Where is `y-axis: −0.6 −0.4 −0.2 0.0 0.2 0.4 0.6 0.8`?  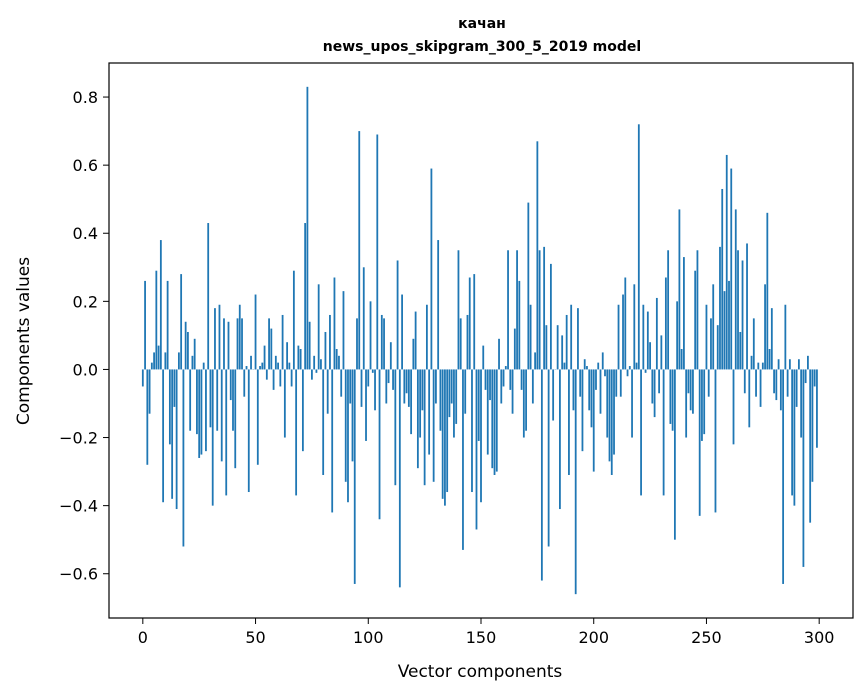
y-axis: −0.6 −0.4 −0.2 0.0 0.2 0.4 0.6 0.8 is located at coordinates (84, 336).